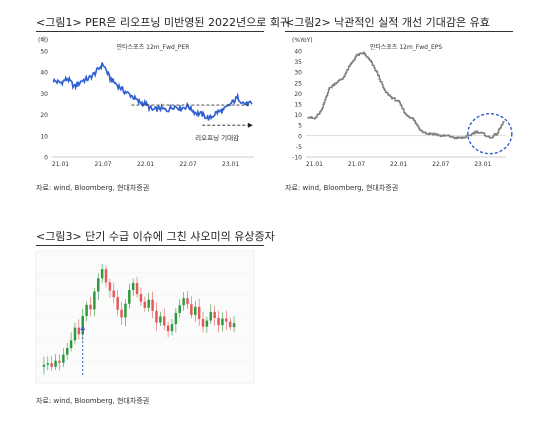 Image resolution: width=539 pixels, height=423 pixels. Describe the element at coordinates (155, 236) in the screenshot. I see `figure-3-title: <그림3> 단기 수급 이슈에 그친 샤오미의 유상증자` at that location.